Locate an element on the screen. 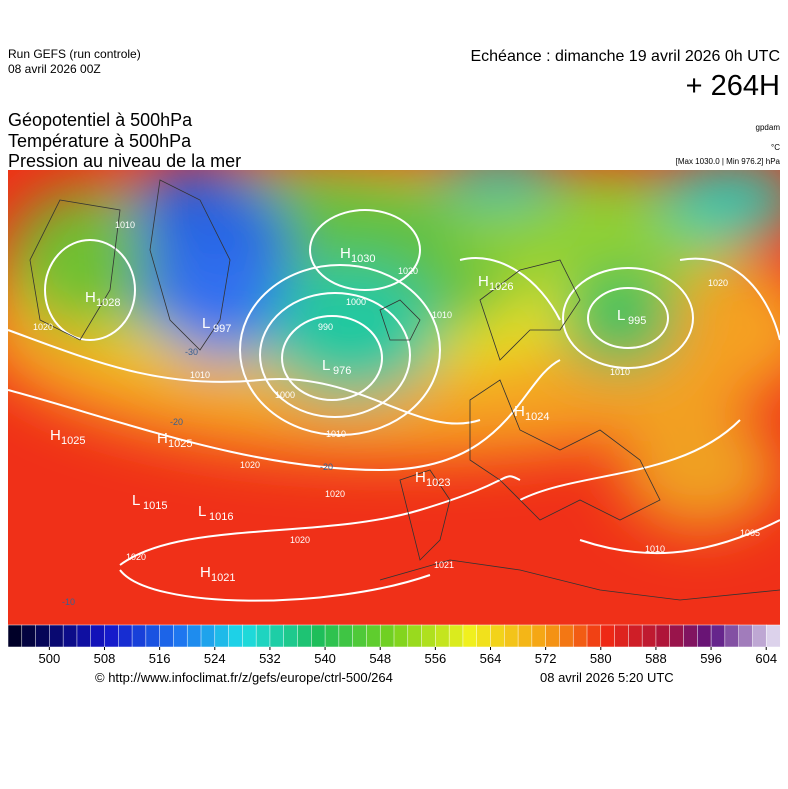 The image size is (788, 789). temp-label: -30 is located at coordinates (191, 352).